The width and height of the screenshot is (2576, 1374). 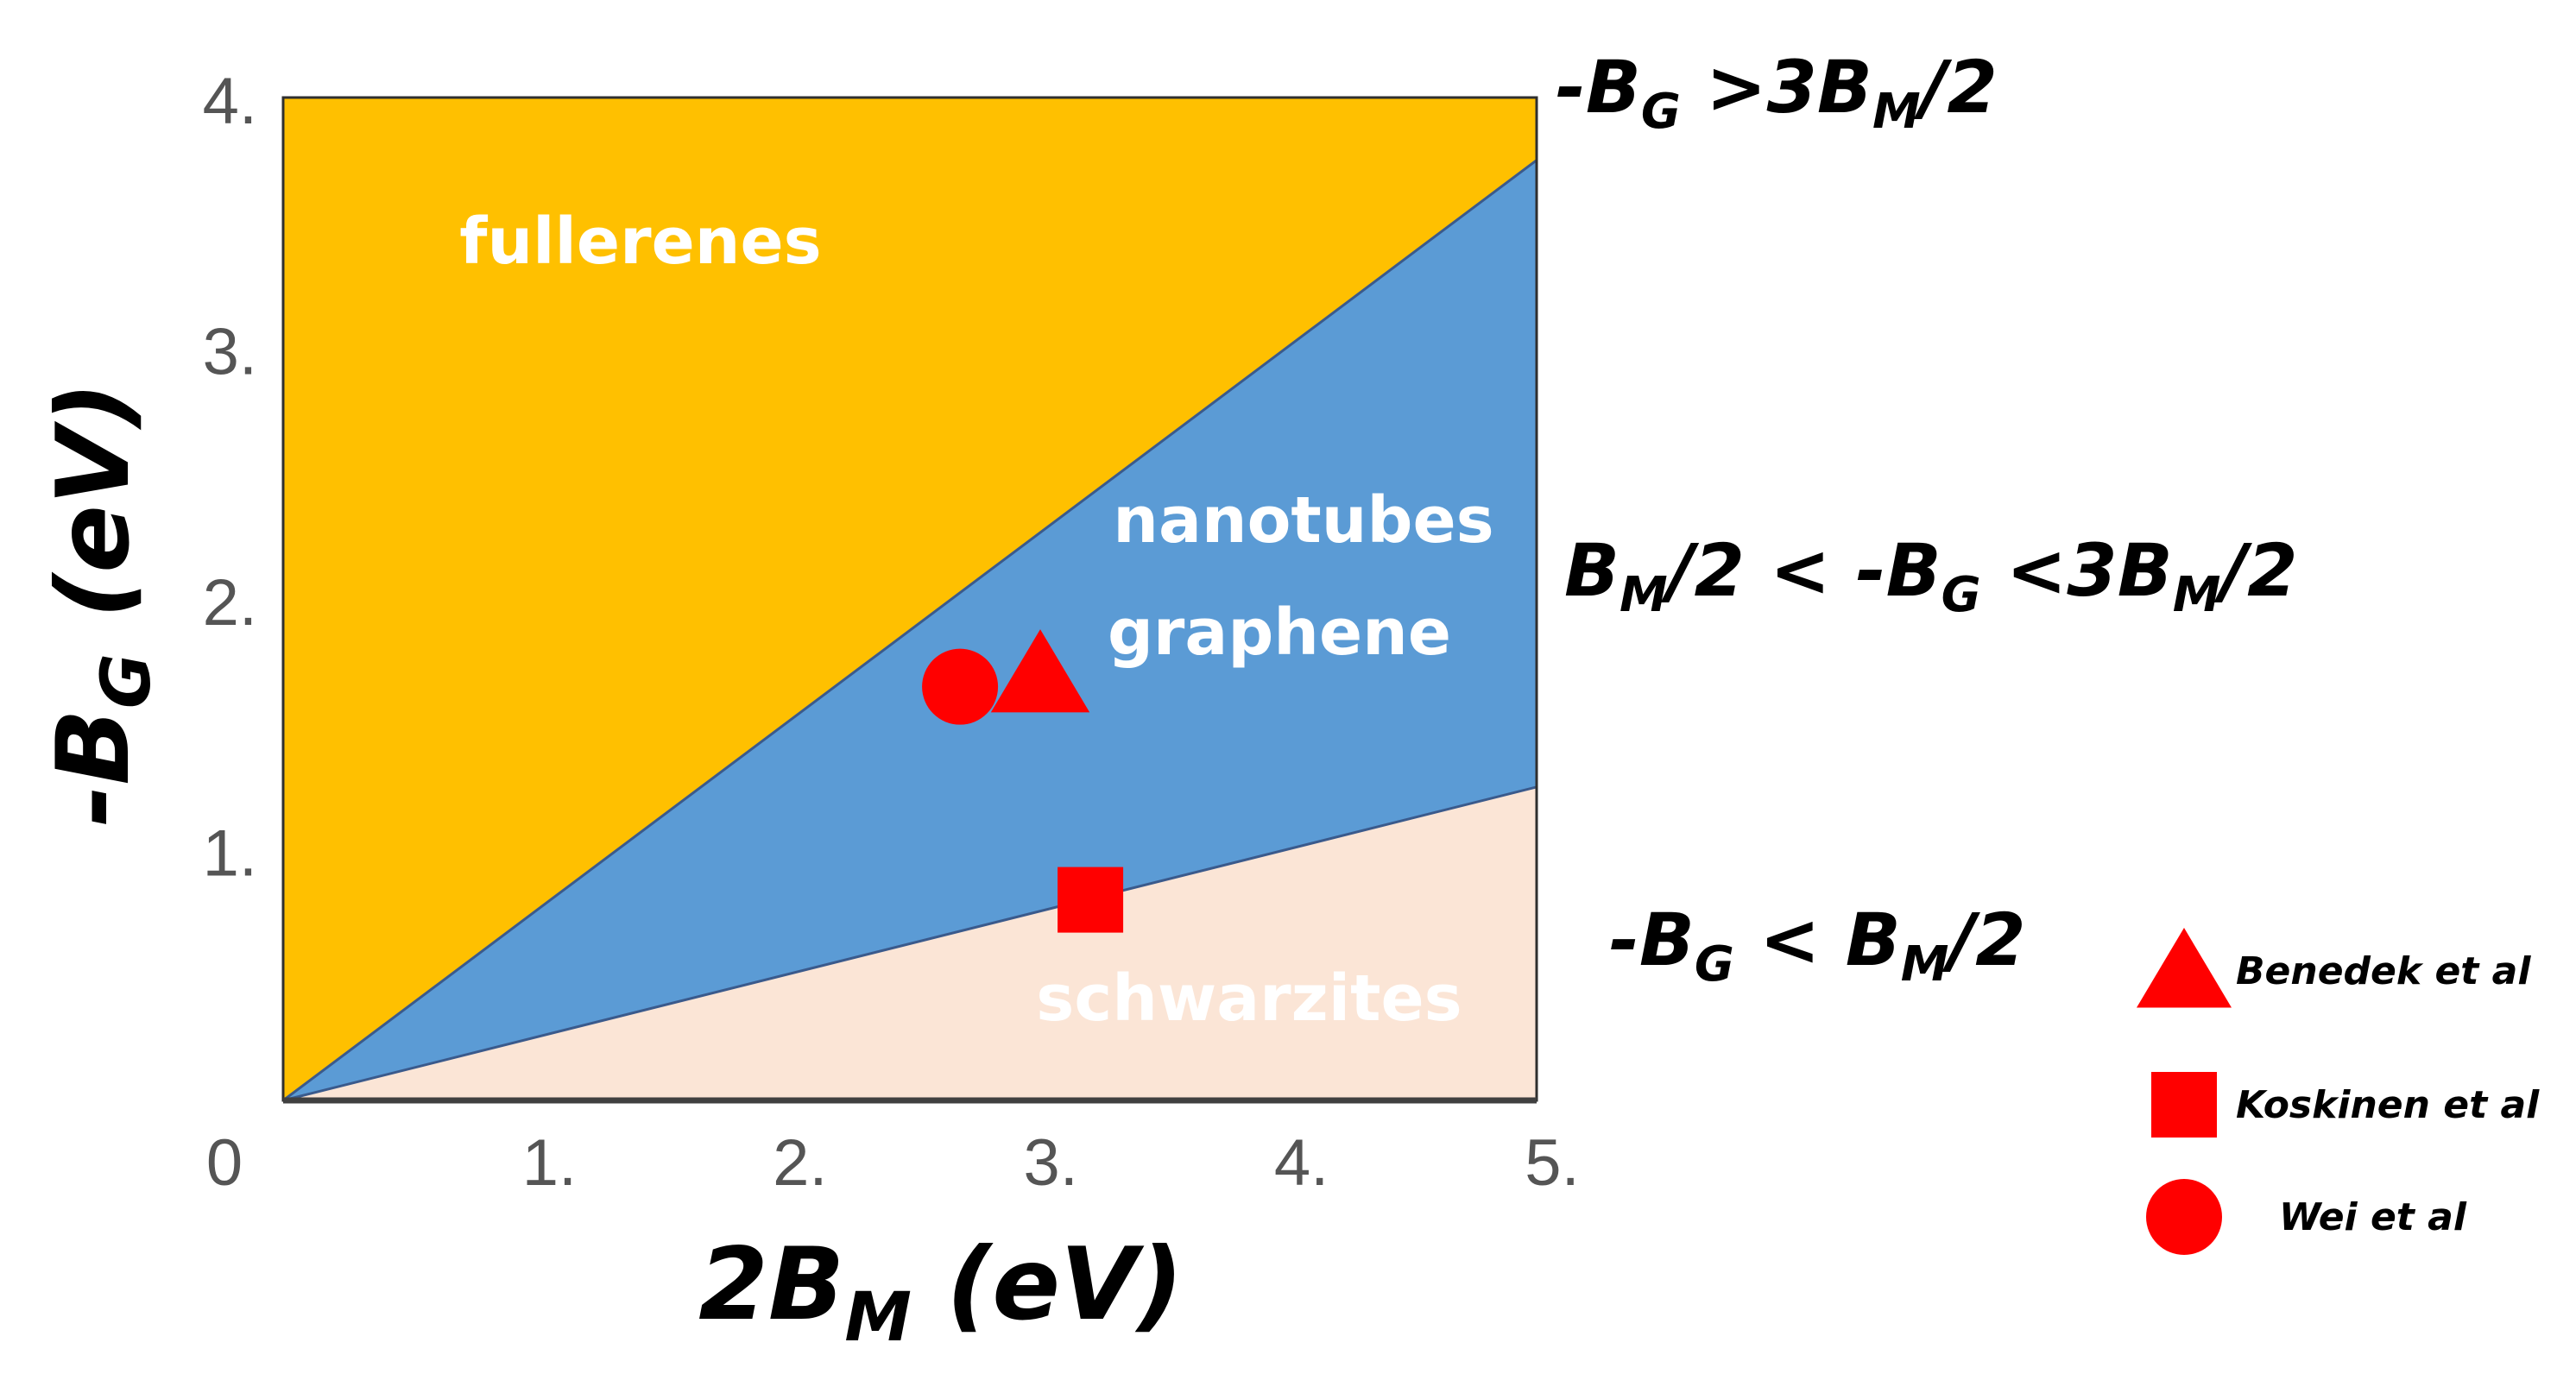 What do you see at coordinates (771, 1284) in the screenshot?
I see `text-part: 2B` at bounding box center [771, 1284].